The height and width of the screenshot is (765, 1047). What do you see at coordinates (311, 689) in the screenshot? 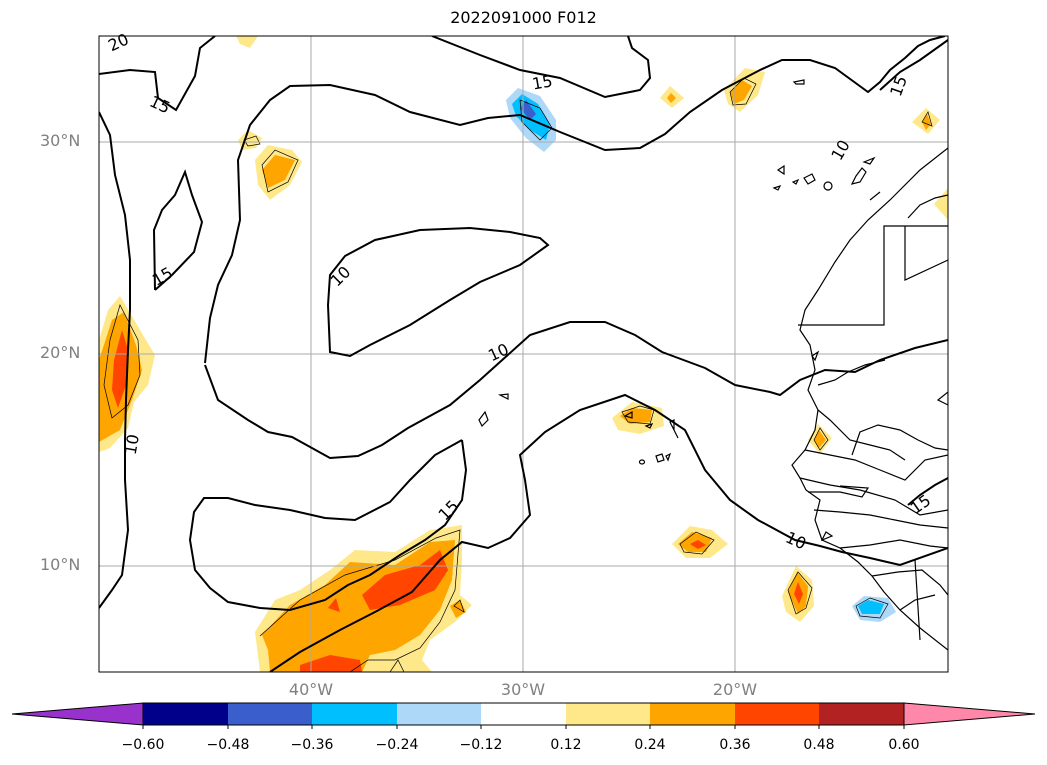
I see `lon-label-40w: 40°W` at bounding box center [311, 689].